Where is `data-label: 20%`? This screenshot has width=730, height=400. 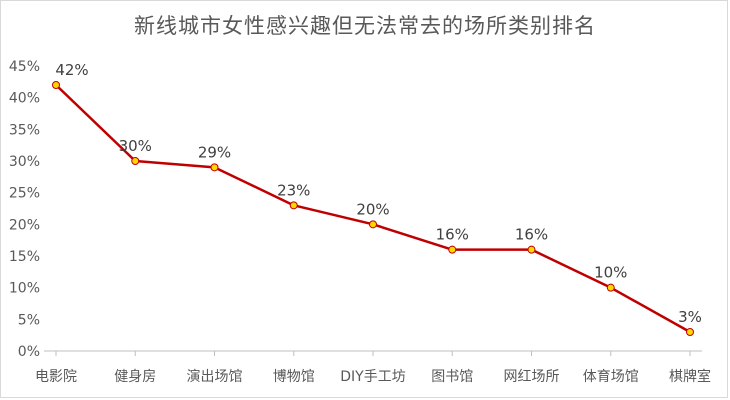
data-label: 20% is located at coordinates (372, 209).